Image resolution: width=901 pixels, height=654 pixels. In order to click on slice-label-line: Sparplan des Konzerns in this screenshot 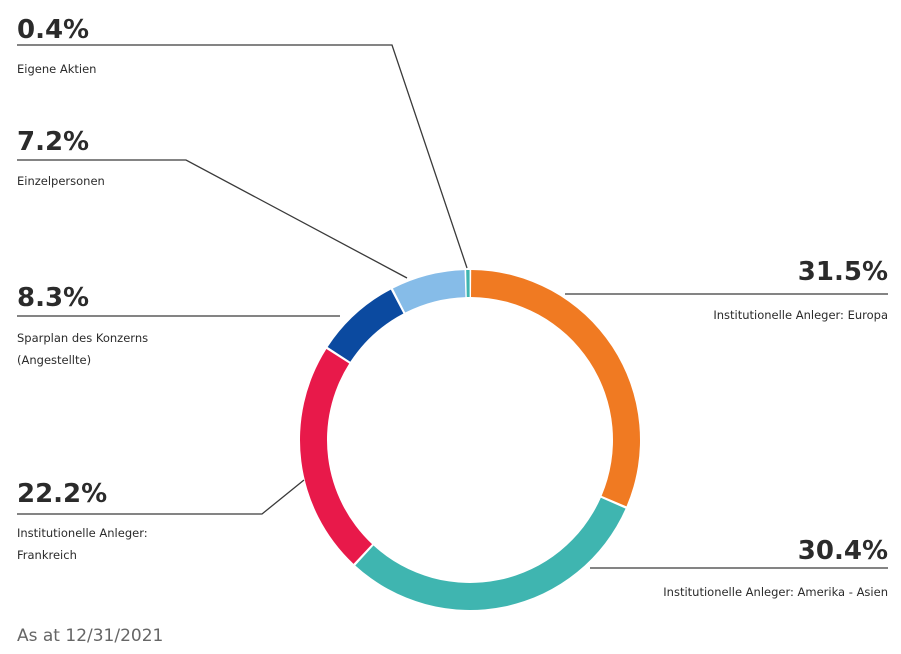, I will do `click(82, 338)`.